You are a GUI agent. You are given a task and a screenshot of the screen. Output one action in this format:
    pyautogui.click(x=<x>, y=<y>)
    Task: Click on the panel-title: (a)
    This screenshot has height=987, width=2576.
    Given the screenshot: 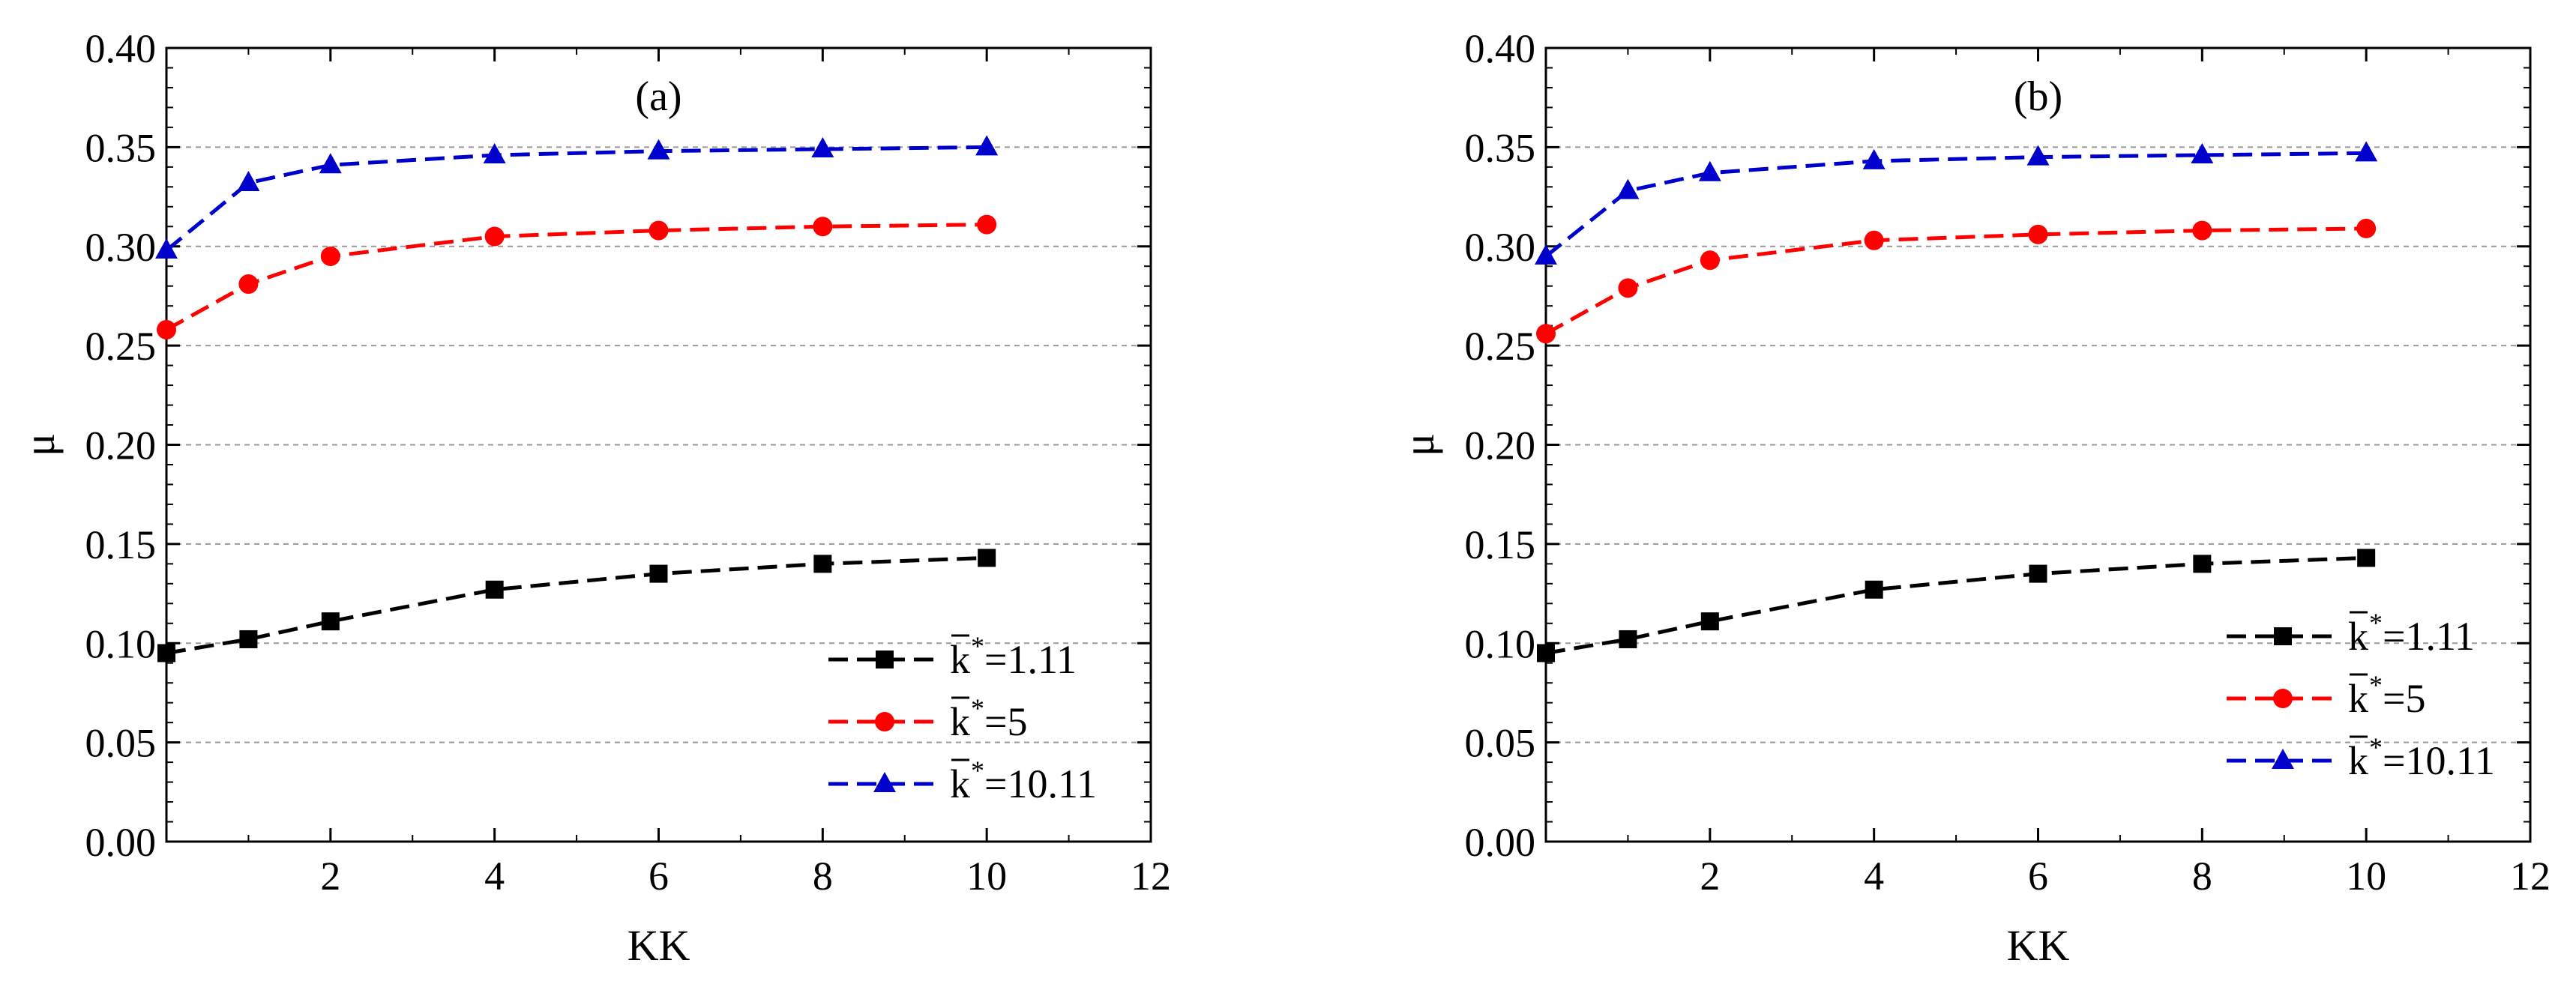 What is the action you would take?
    pyautogui.click(x=658, y=97)
    